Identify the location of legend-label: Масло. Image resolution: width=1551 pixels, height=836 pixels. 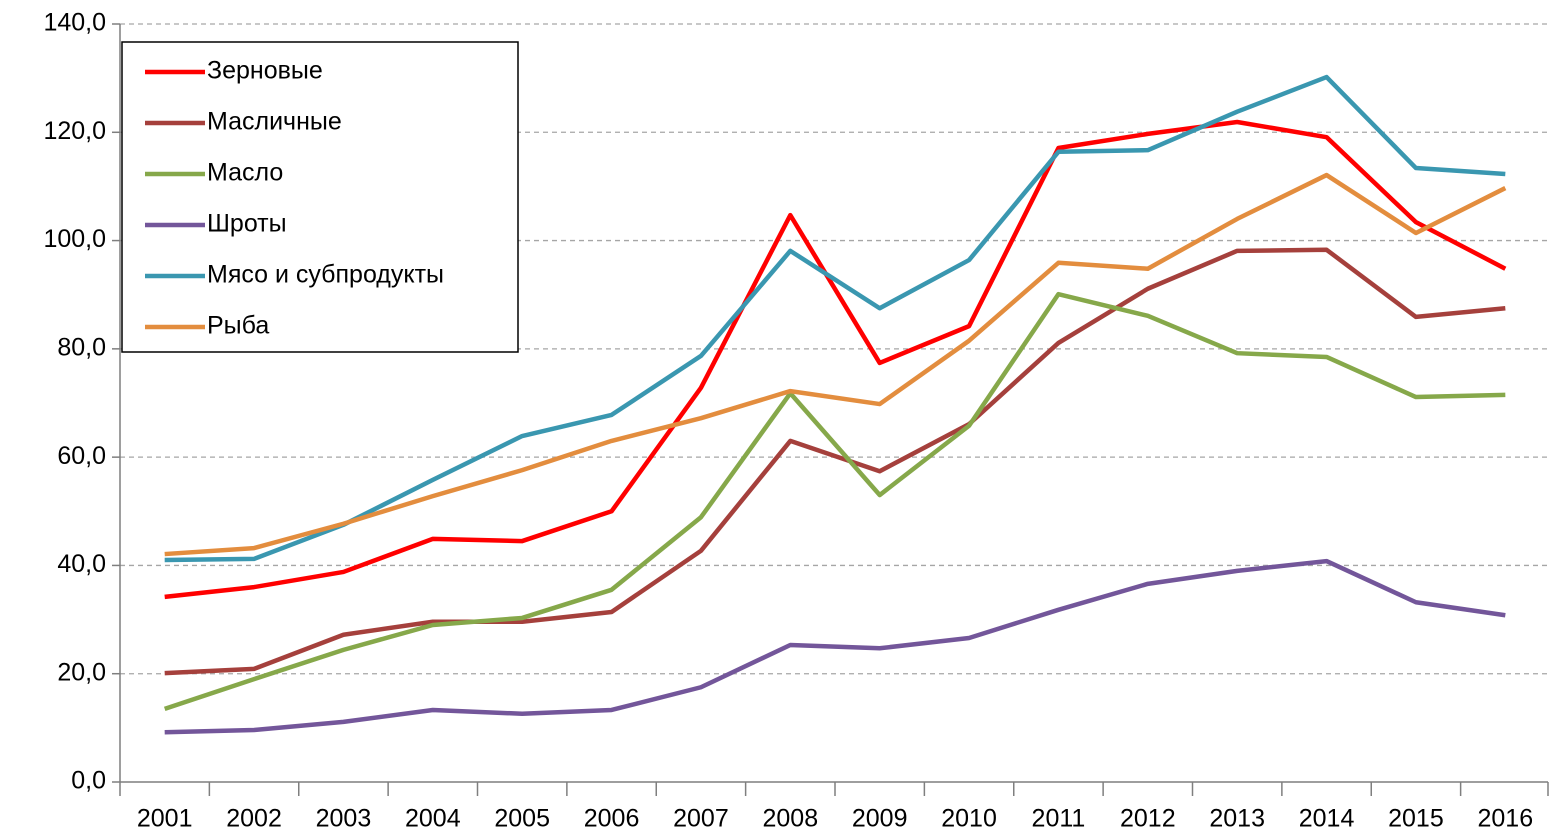
(245, 173).